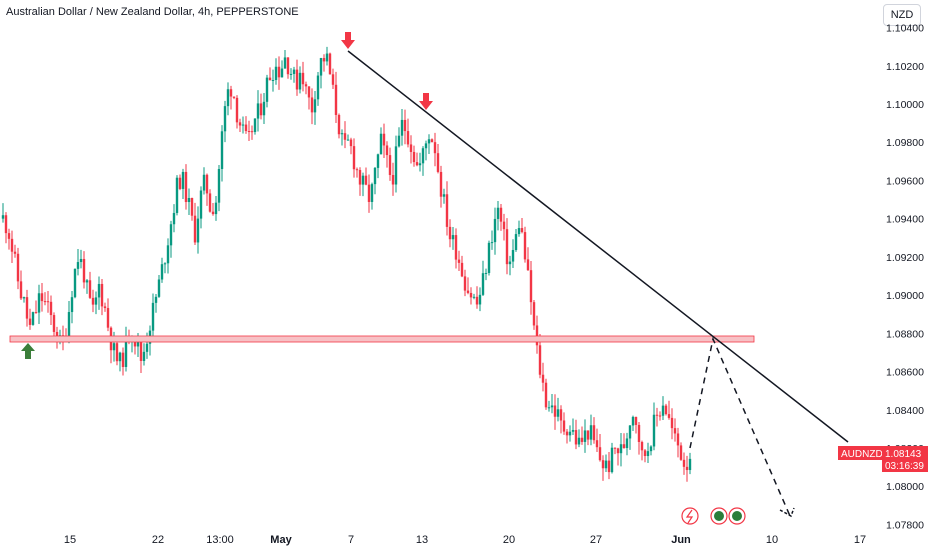 Image resolution: width=932 pixels, height=550 pixels. What do you see at coordinates (772, 540) in the screenshot?
I see `x-tick-label: 10` at bounding box center [772, 540].